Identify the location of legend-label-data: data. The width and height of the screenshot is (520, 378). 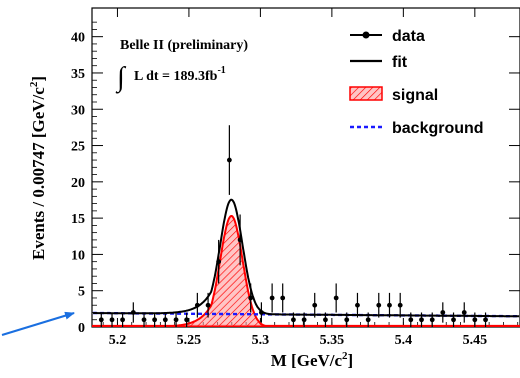
(408, 36).